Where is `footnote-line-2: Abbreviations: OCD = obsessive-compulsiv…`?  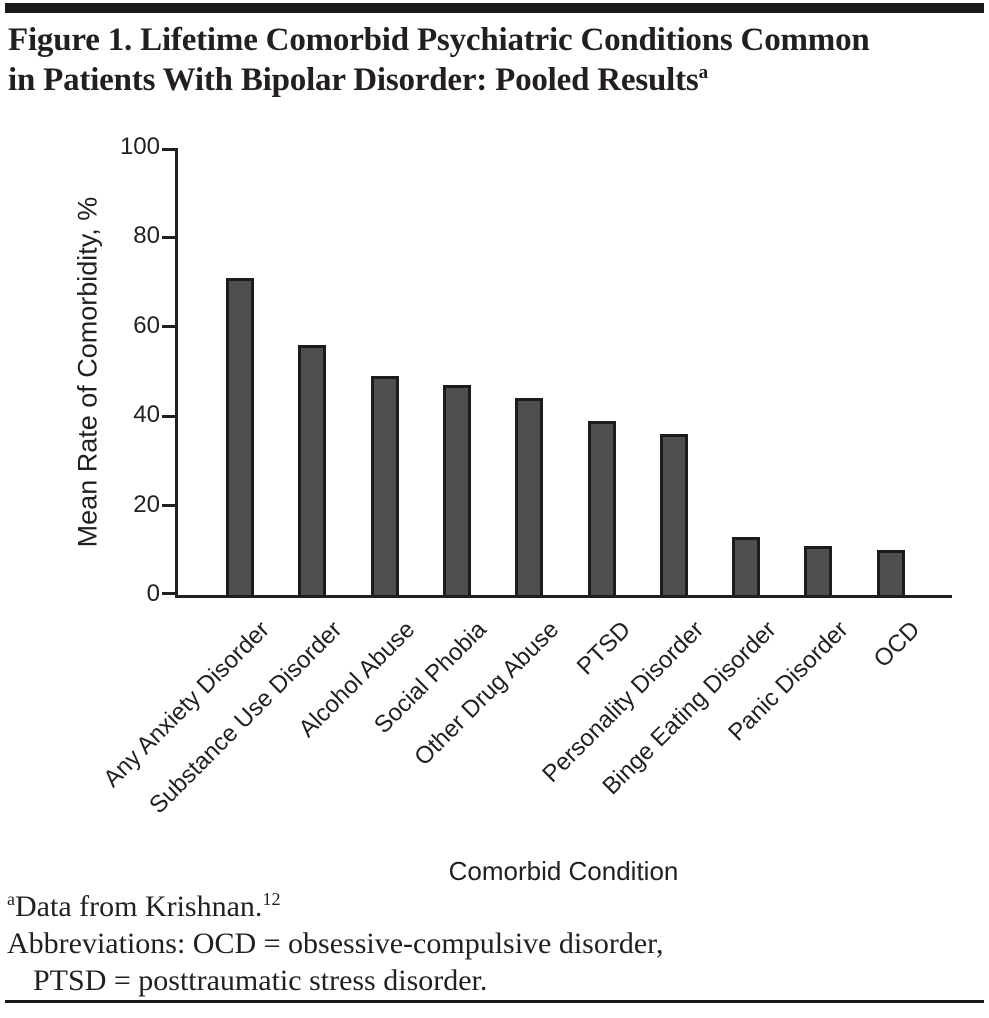 footnote-line-2: Abbreviations: OCD = obsessive-compulsiv… is located at coordinates (335, 943).